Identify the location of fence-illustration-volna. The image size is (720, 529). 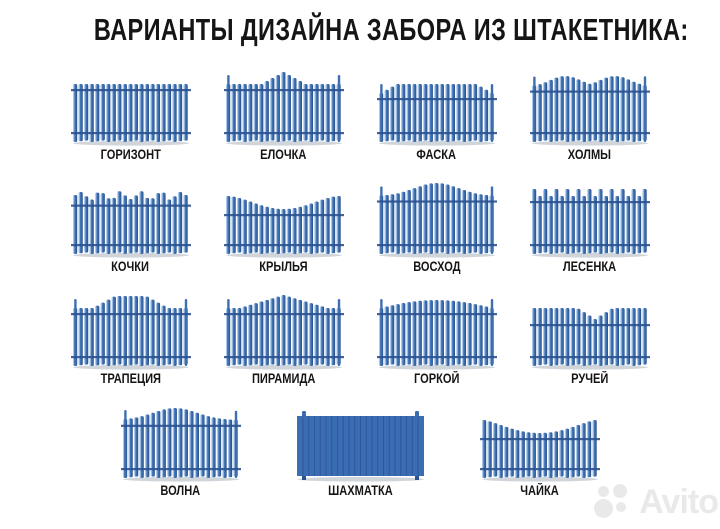
(180, 445).